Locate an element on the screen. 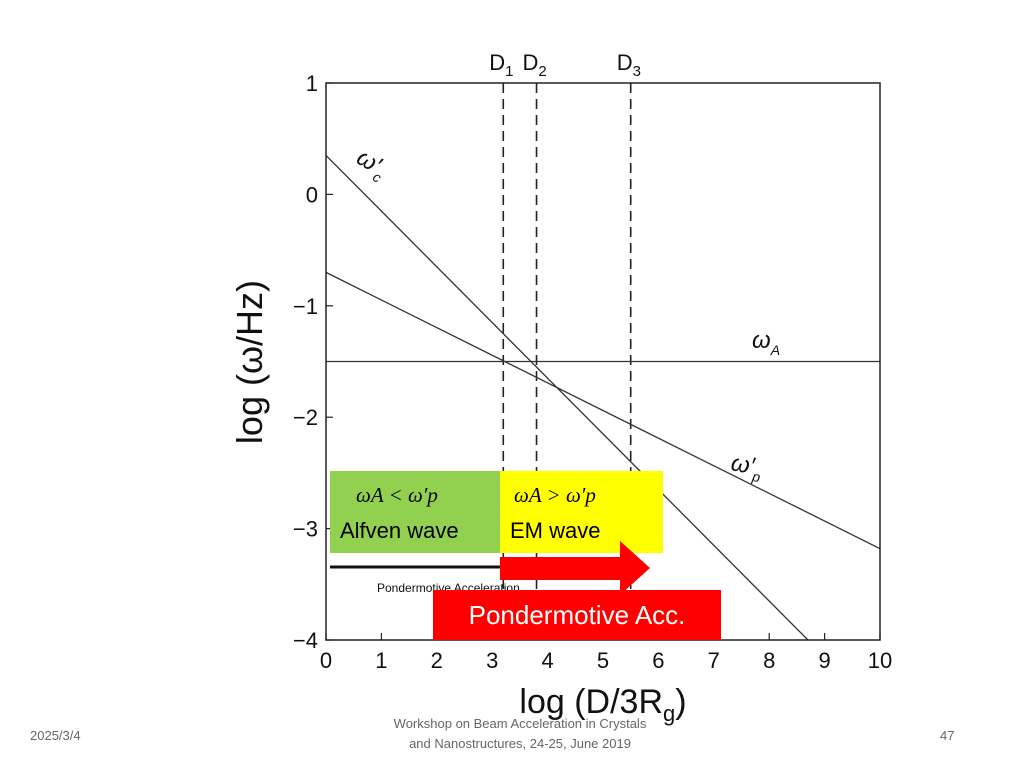  y-tick-label-5: −4 is located at coordinates (305, 640).